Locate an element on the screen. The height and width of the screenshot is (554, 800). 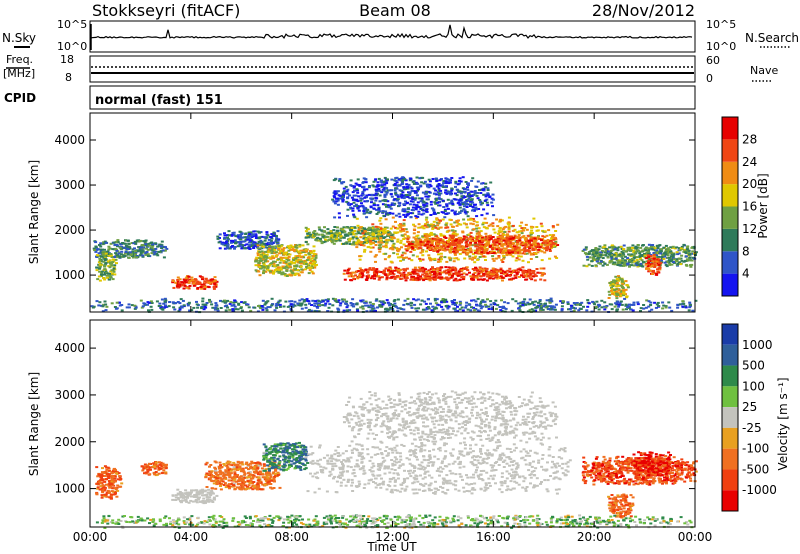
power-region-13-cell is located at coordinates (221, 308).